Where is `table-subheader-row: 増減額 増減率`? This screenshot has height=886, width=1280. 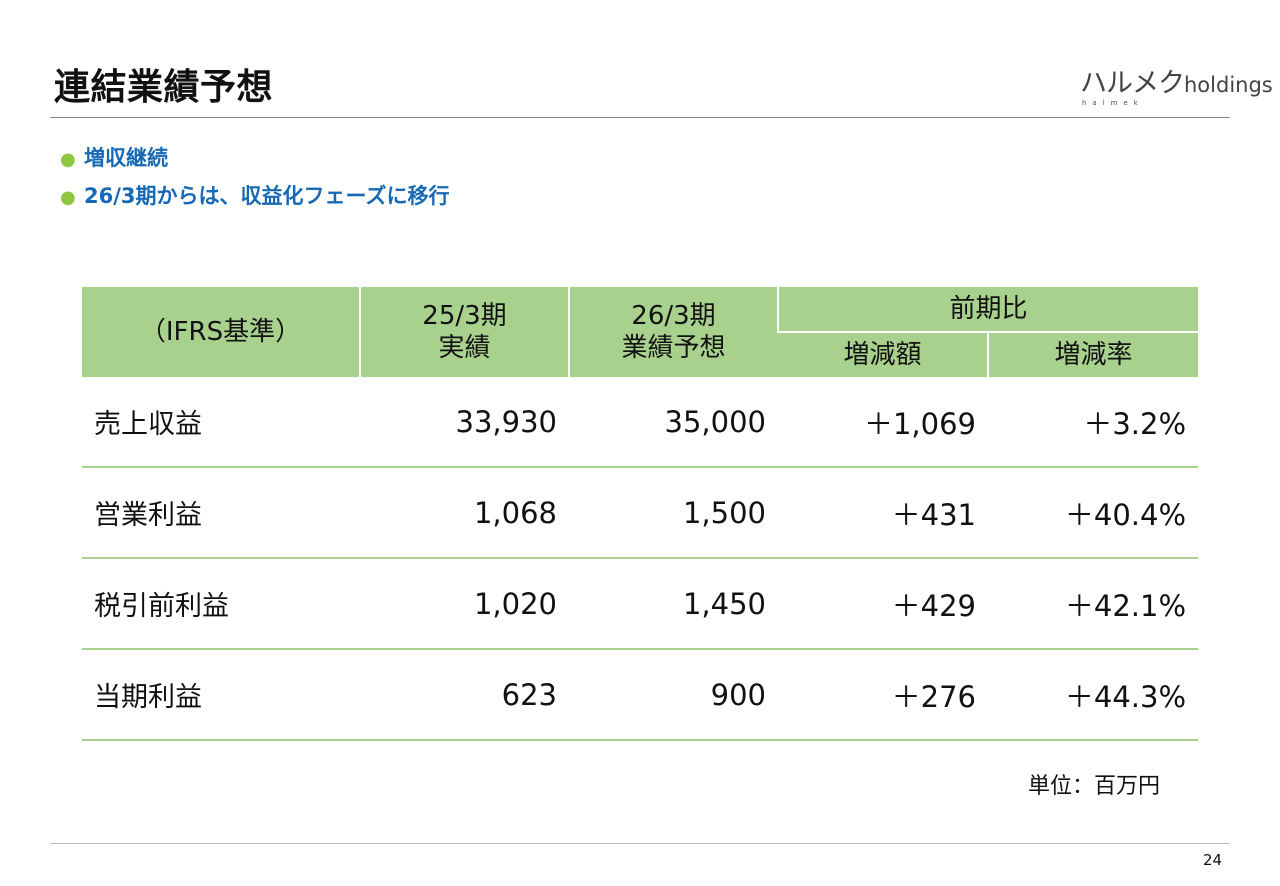 table-subheader-row: 増減額 増減率 is located at coordinates (640, 354).